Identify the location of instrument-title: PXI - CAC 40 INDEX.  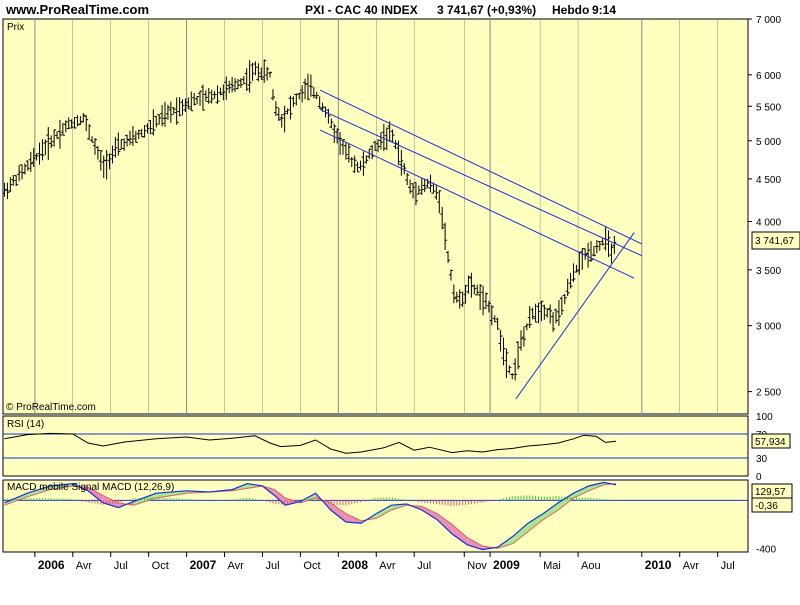
(361, 10).